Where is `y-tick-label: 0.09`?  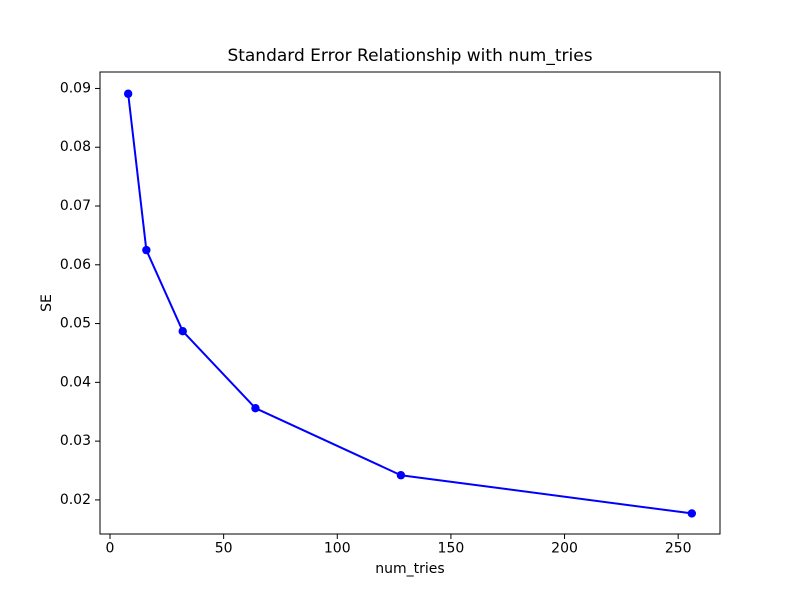 y-tick-label: 0.09 is located at coordinates (75, 88).